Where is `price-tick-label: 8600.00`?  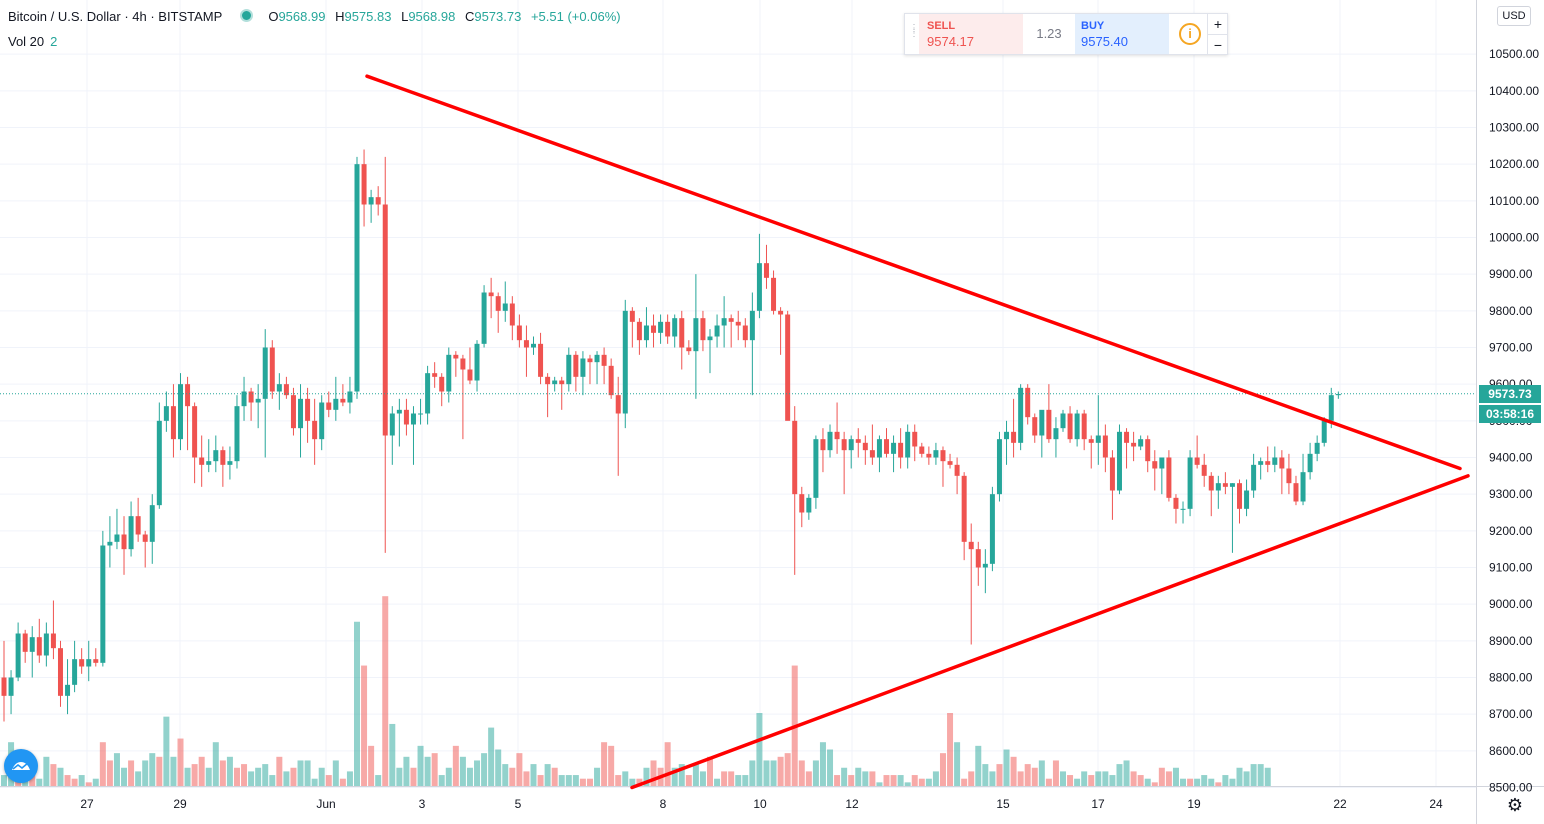 price-tick-label: 8600.00 is located at coordinates (1511, 751).